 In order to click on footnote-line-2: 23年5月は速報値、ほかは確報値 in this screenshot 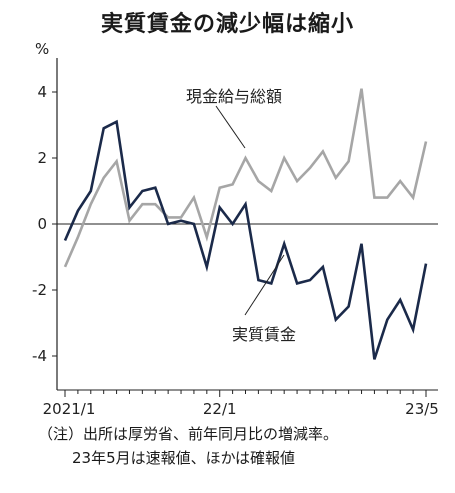, I will do `click(184, 458)`.